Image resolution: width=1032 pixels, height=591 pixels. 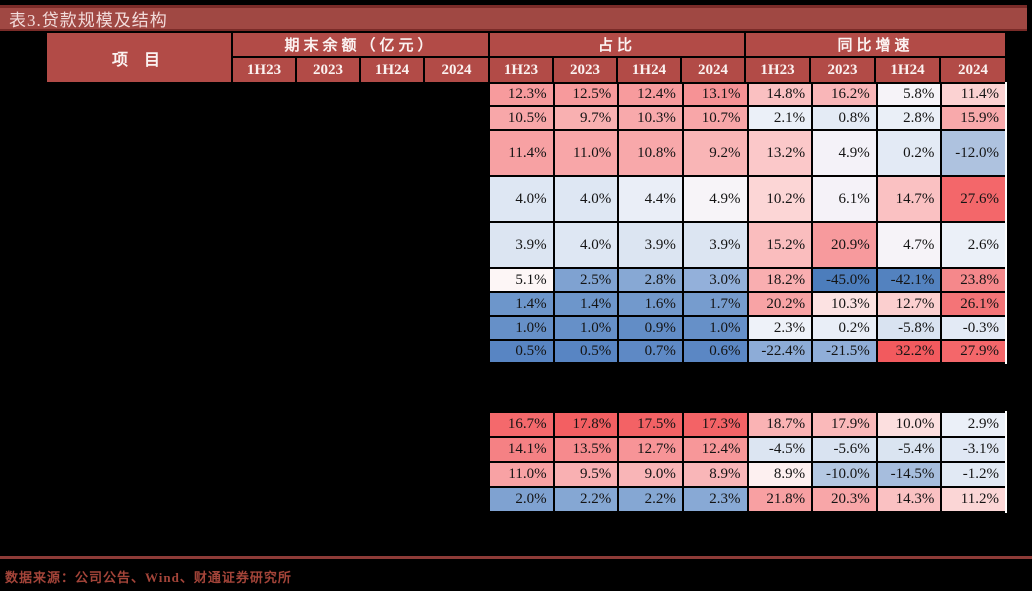 I want to click on table-cell: 2.6%, so click(x=973, y=245).